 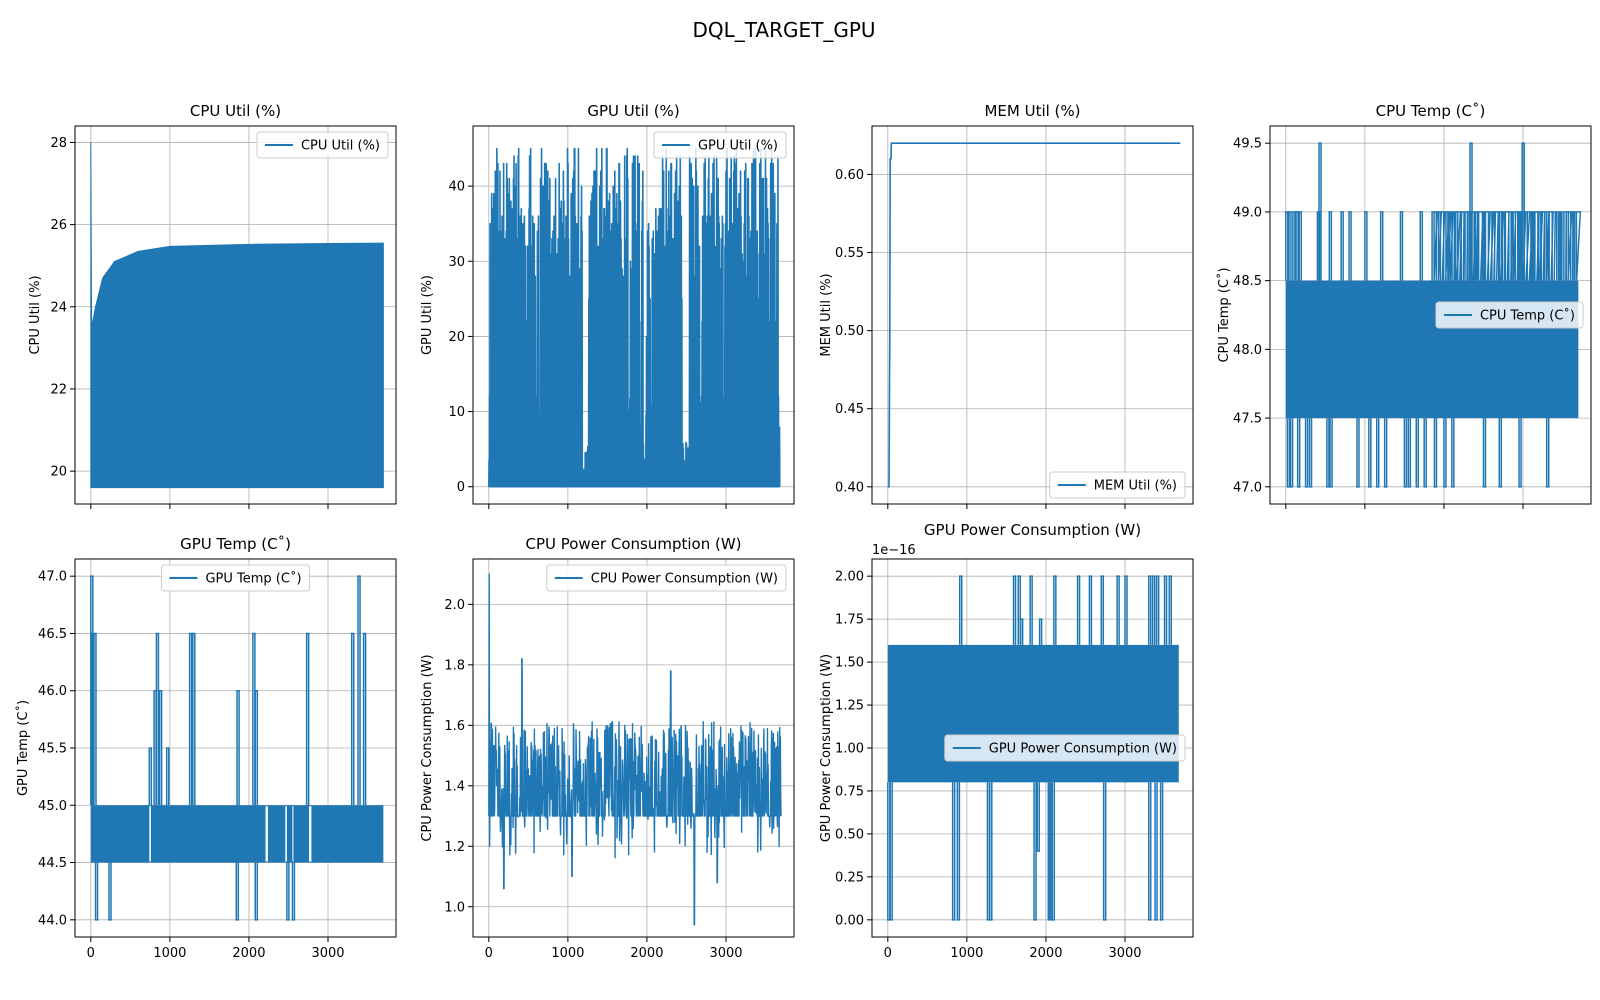 What do you see at coordinates (849, 577) in the screenshot?
I see `y-tick-label: 2.00` at bounding box center [849, 577].